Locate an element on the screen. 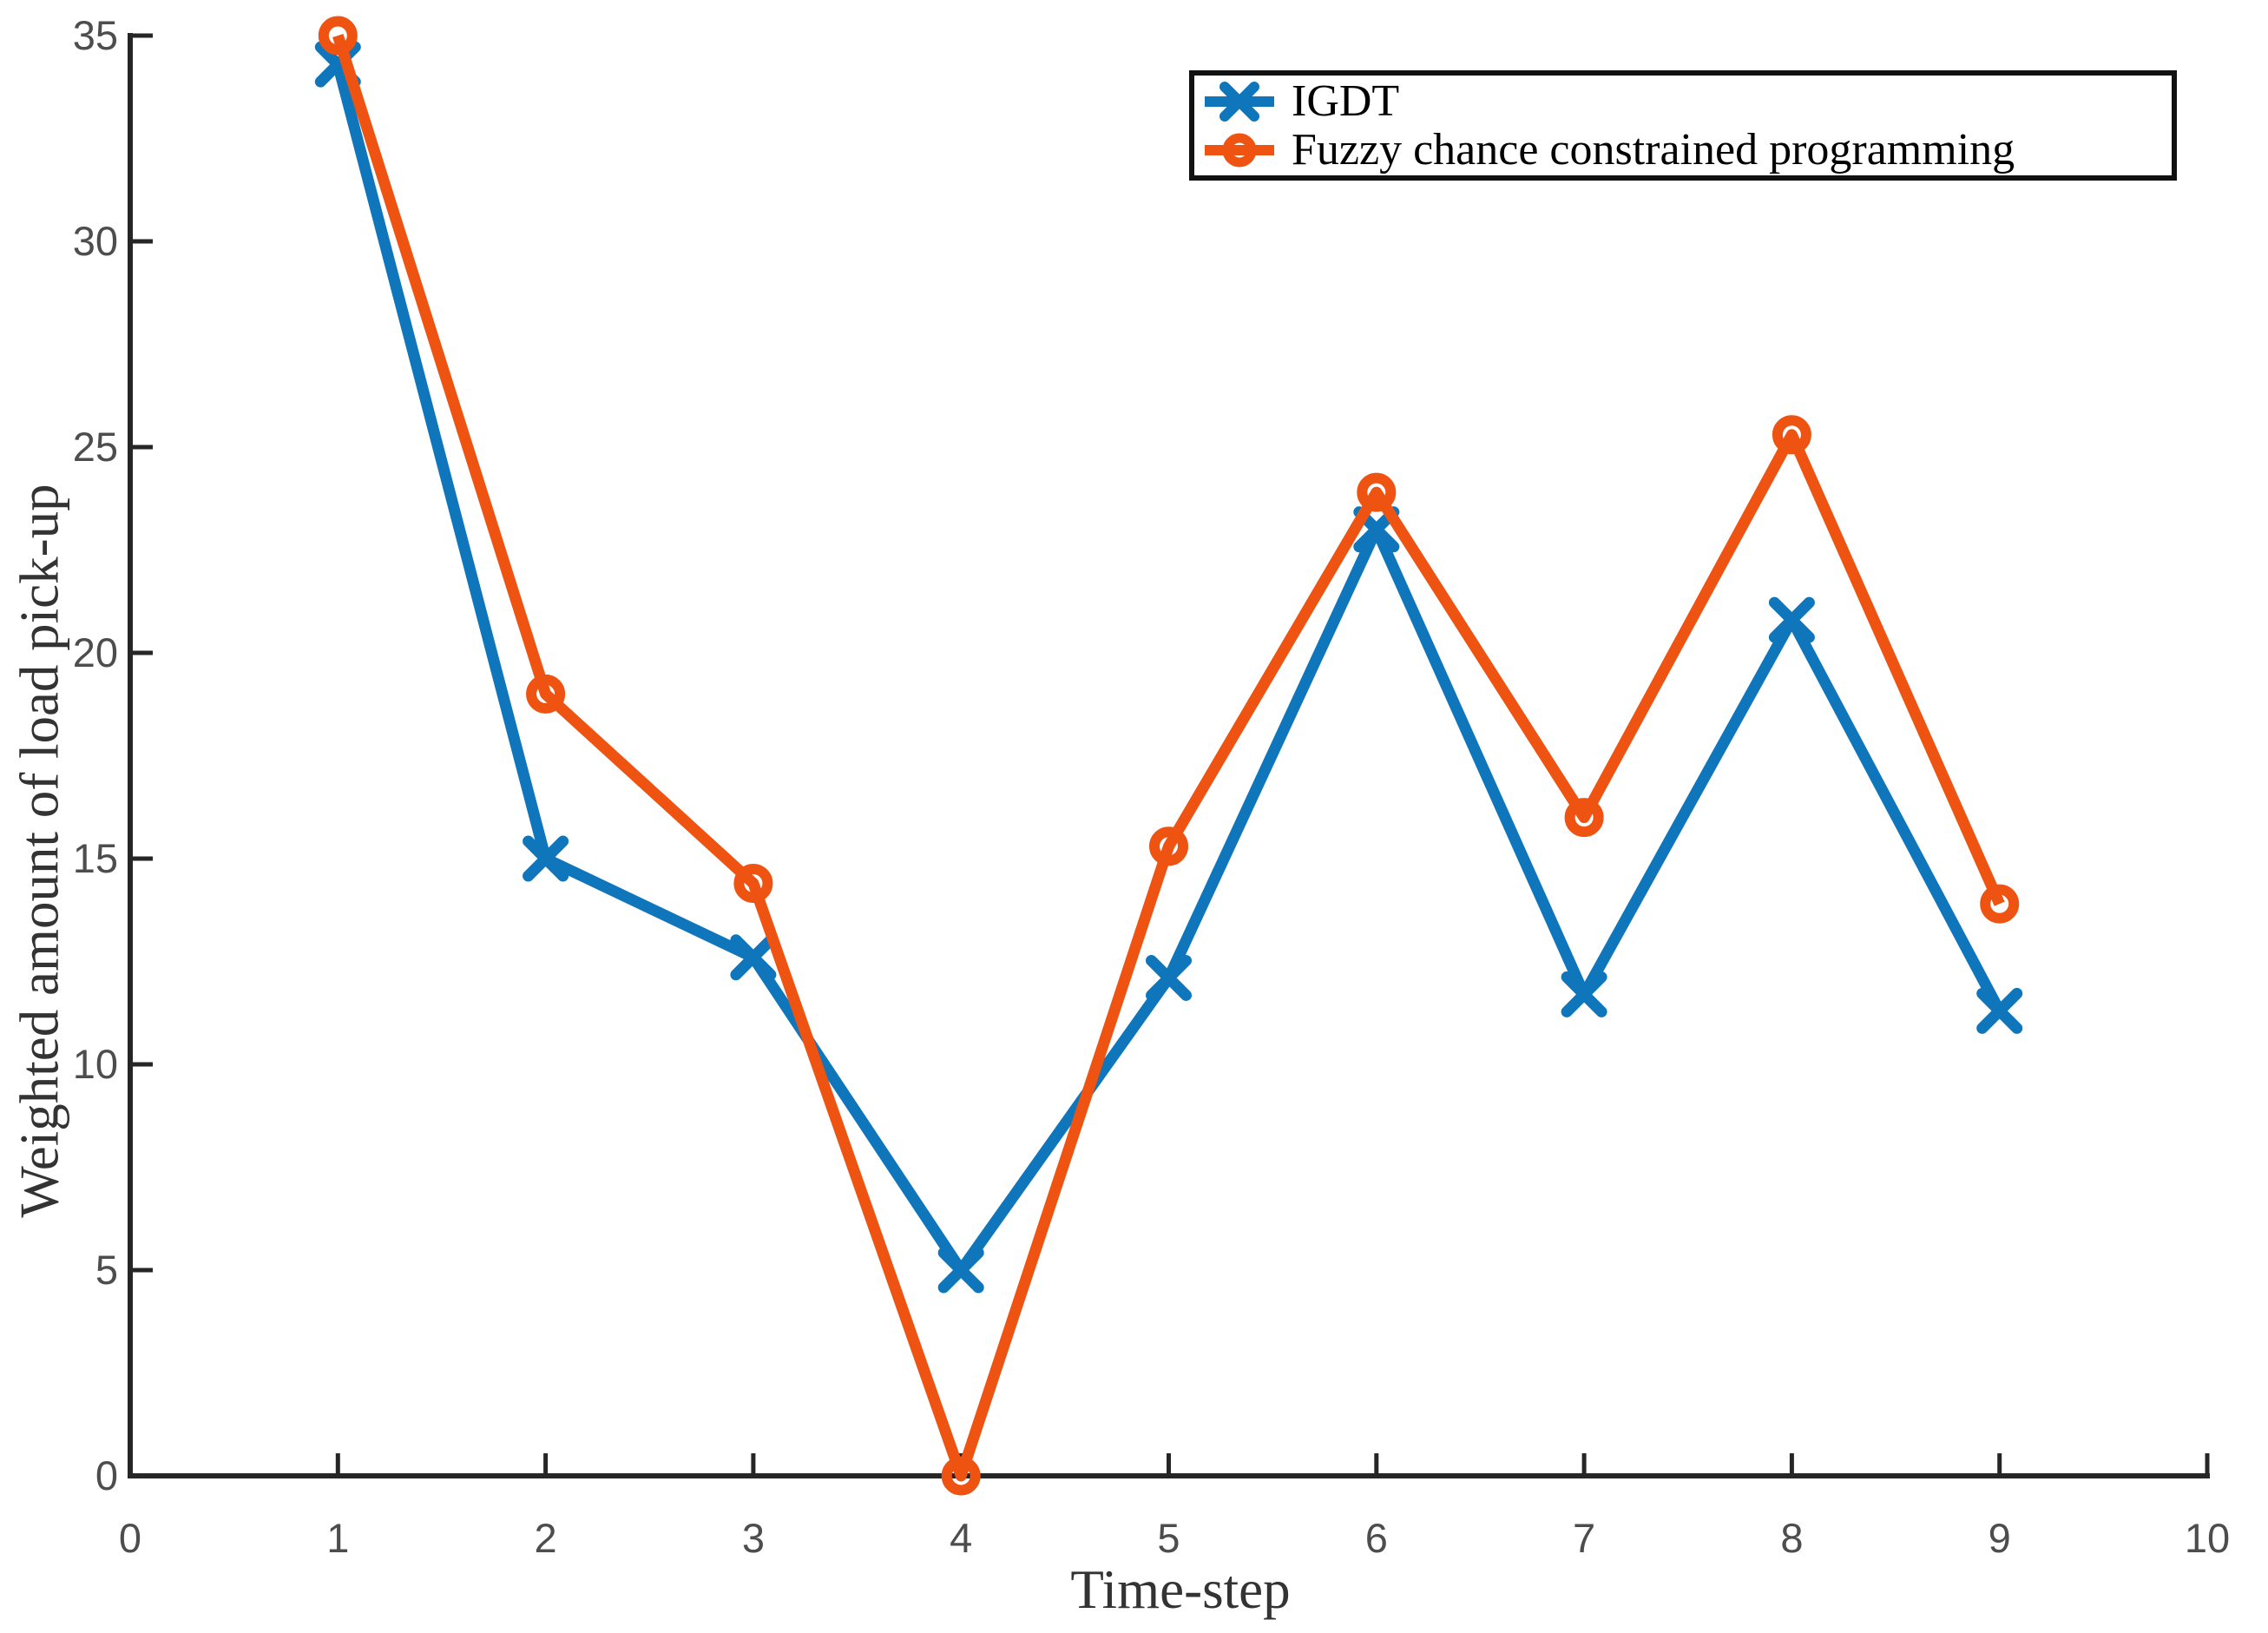  legend-label-igdt: IGDT is located at coordinates (1346, 101).